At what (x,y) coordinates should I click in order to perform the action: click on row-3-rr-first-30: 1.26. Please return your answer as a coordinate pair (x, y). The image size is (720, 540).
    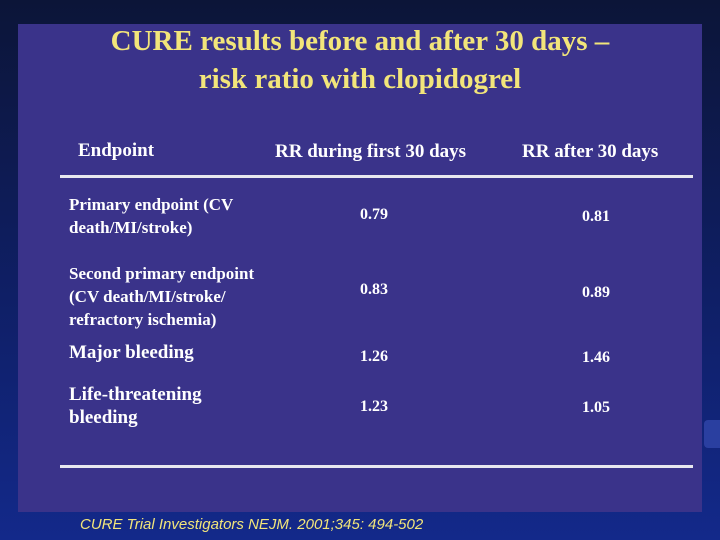
    Looking at the image, I should click on (374, 356).